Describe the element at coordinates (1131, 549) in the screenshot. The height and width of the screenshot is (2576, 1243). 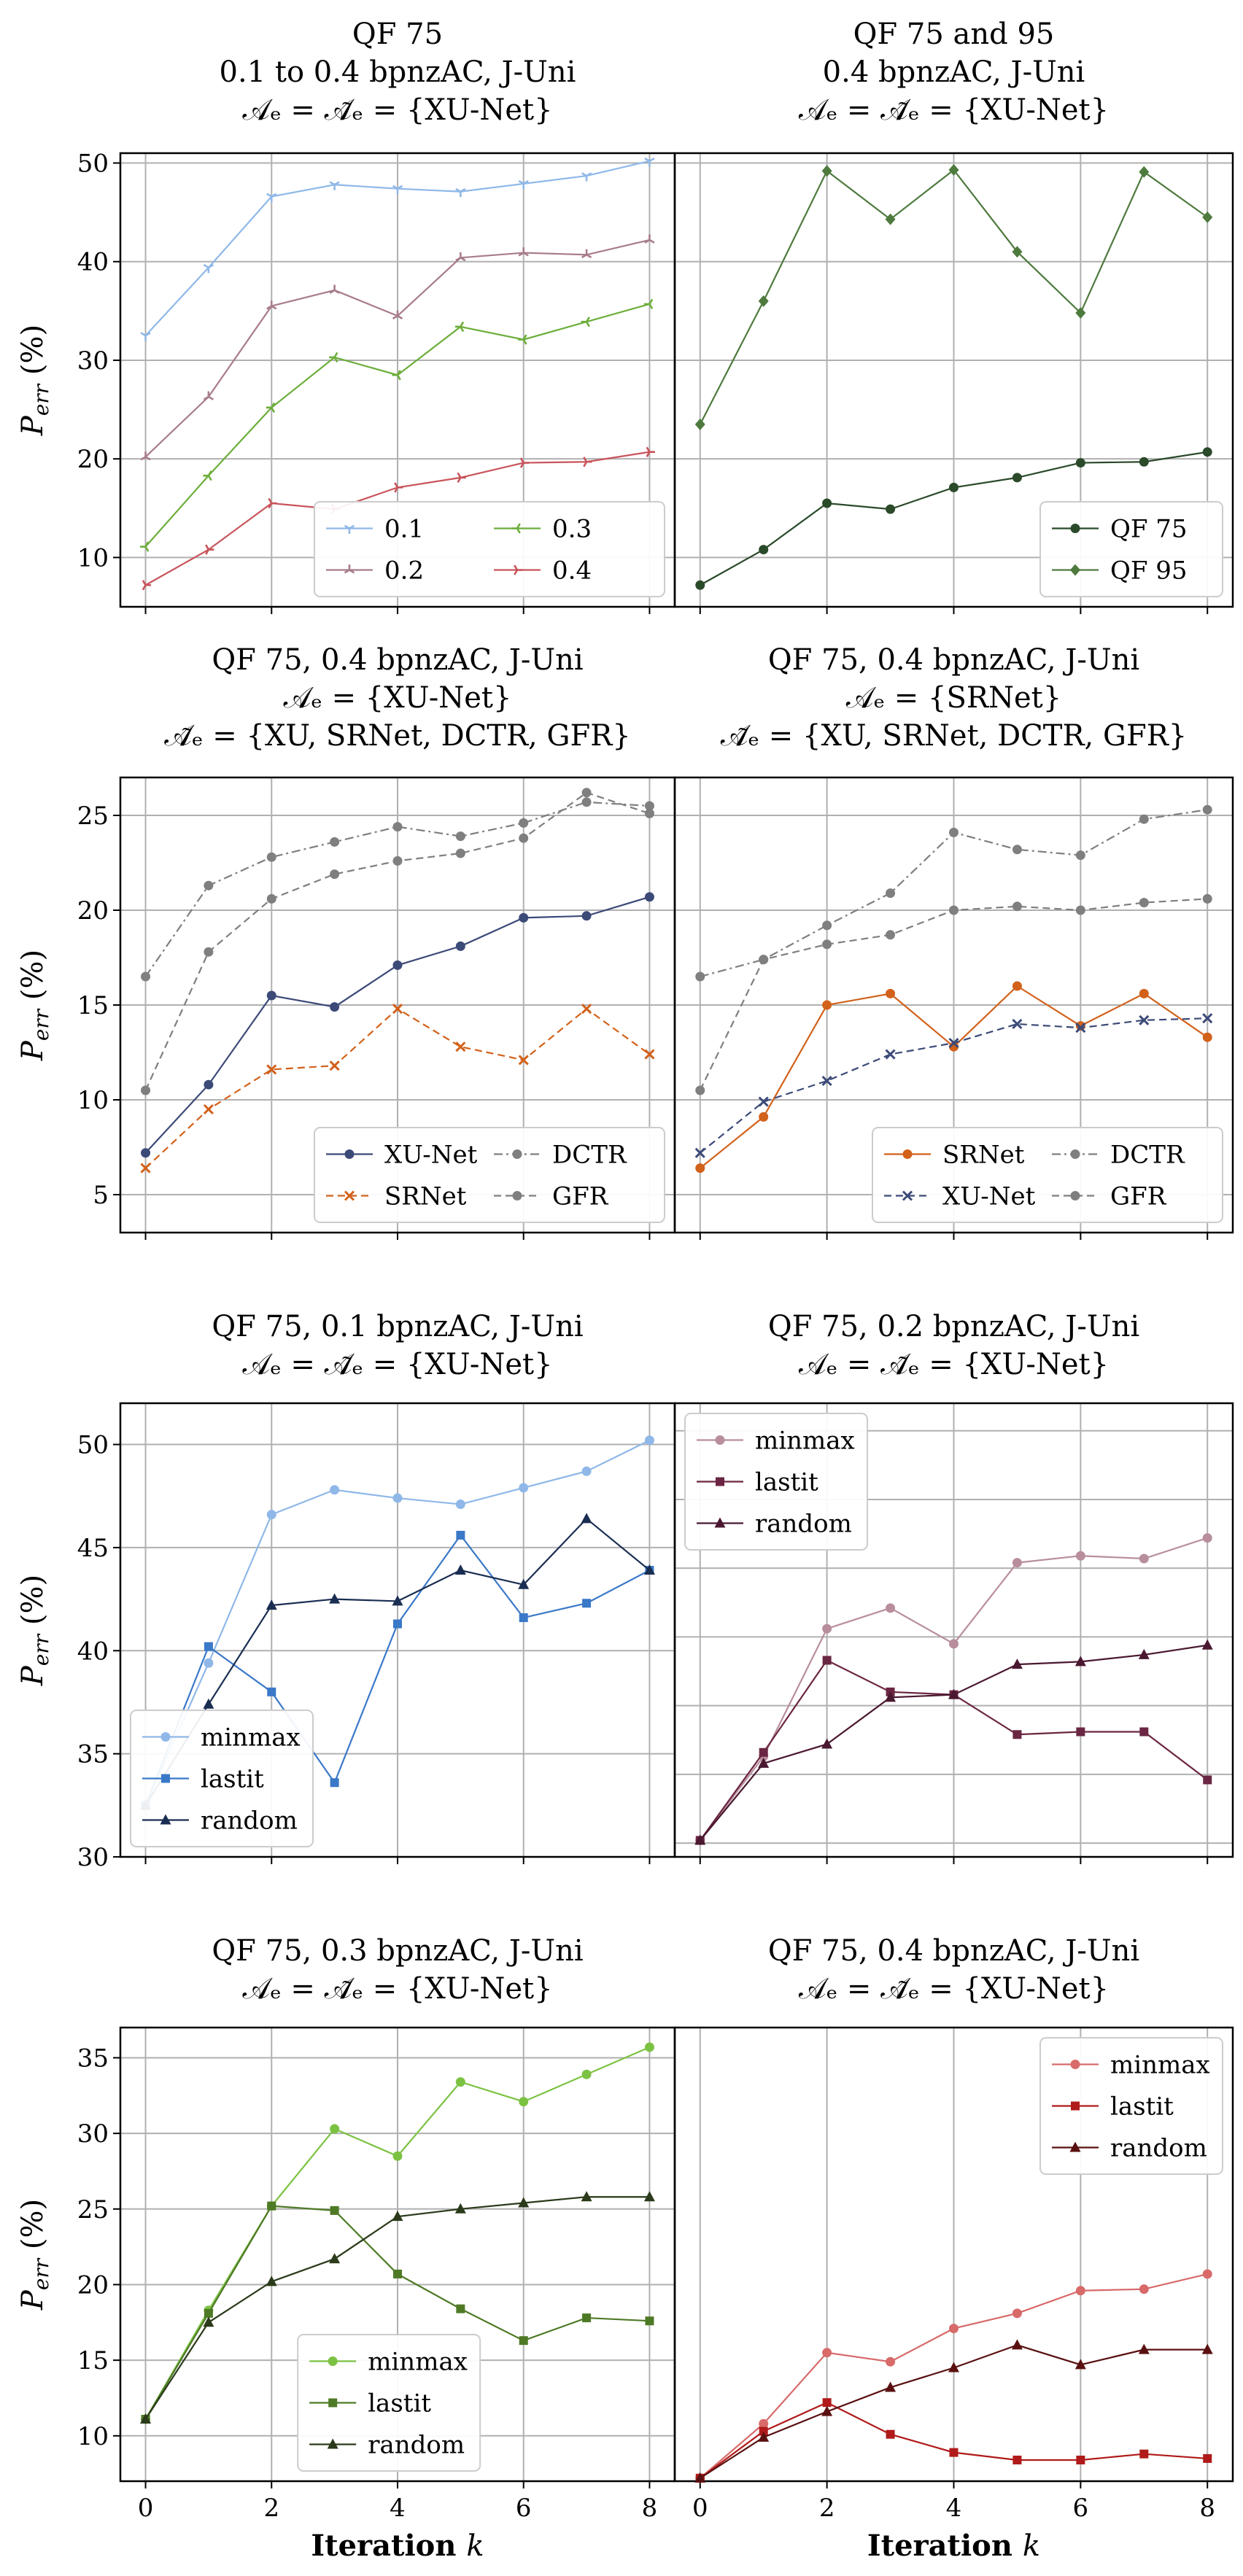
I see `legend-box` at that location.